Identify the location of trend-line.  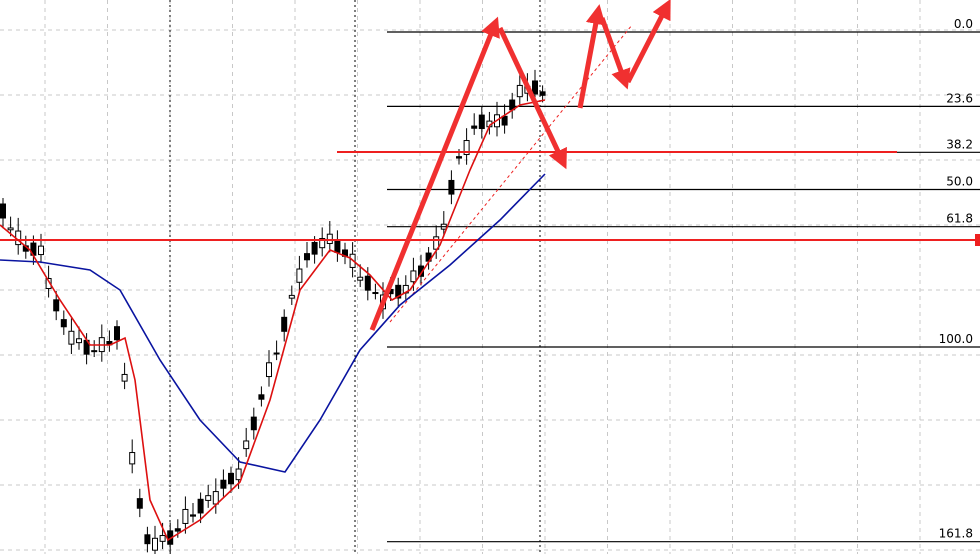
(511, 173).